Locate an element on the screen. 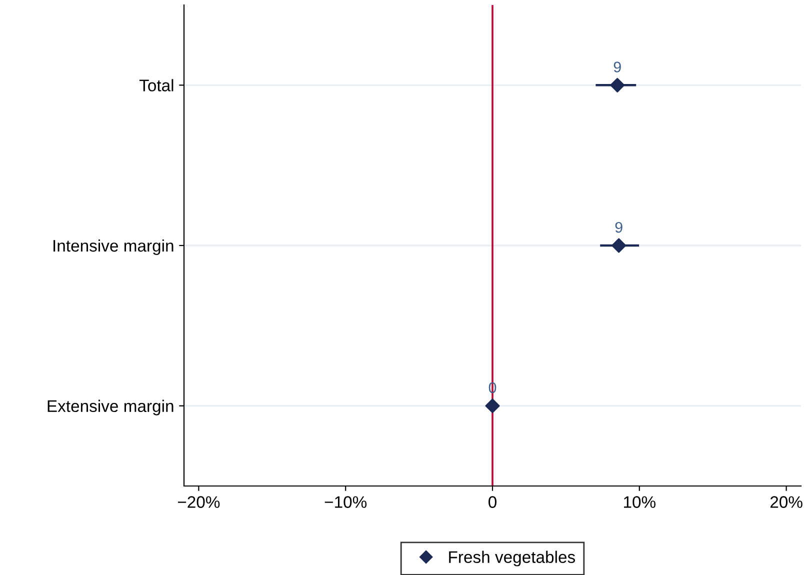  y-tick-label: Extensive margin is located at coordinates (111, 408).